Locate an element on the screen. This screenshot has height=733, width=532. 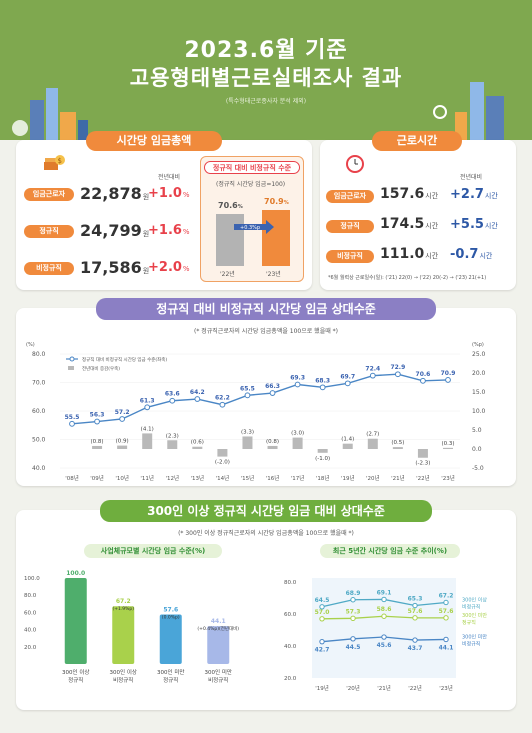
legend-bar-swatch is located at coordinates (71, 368).